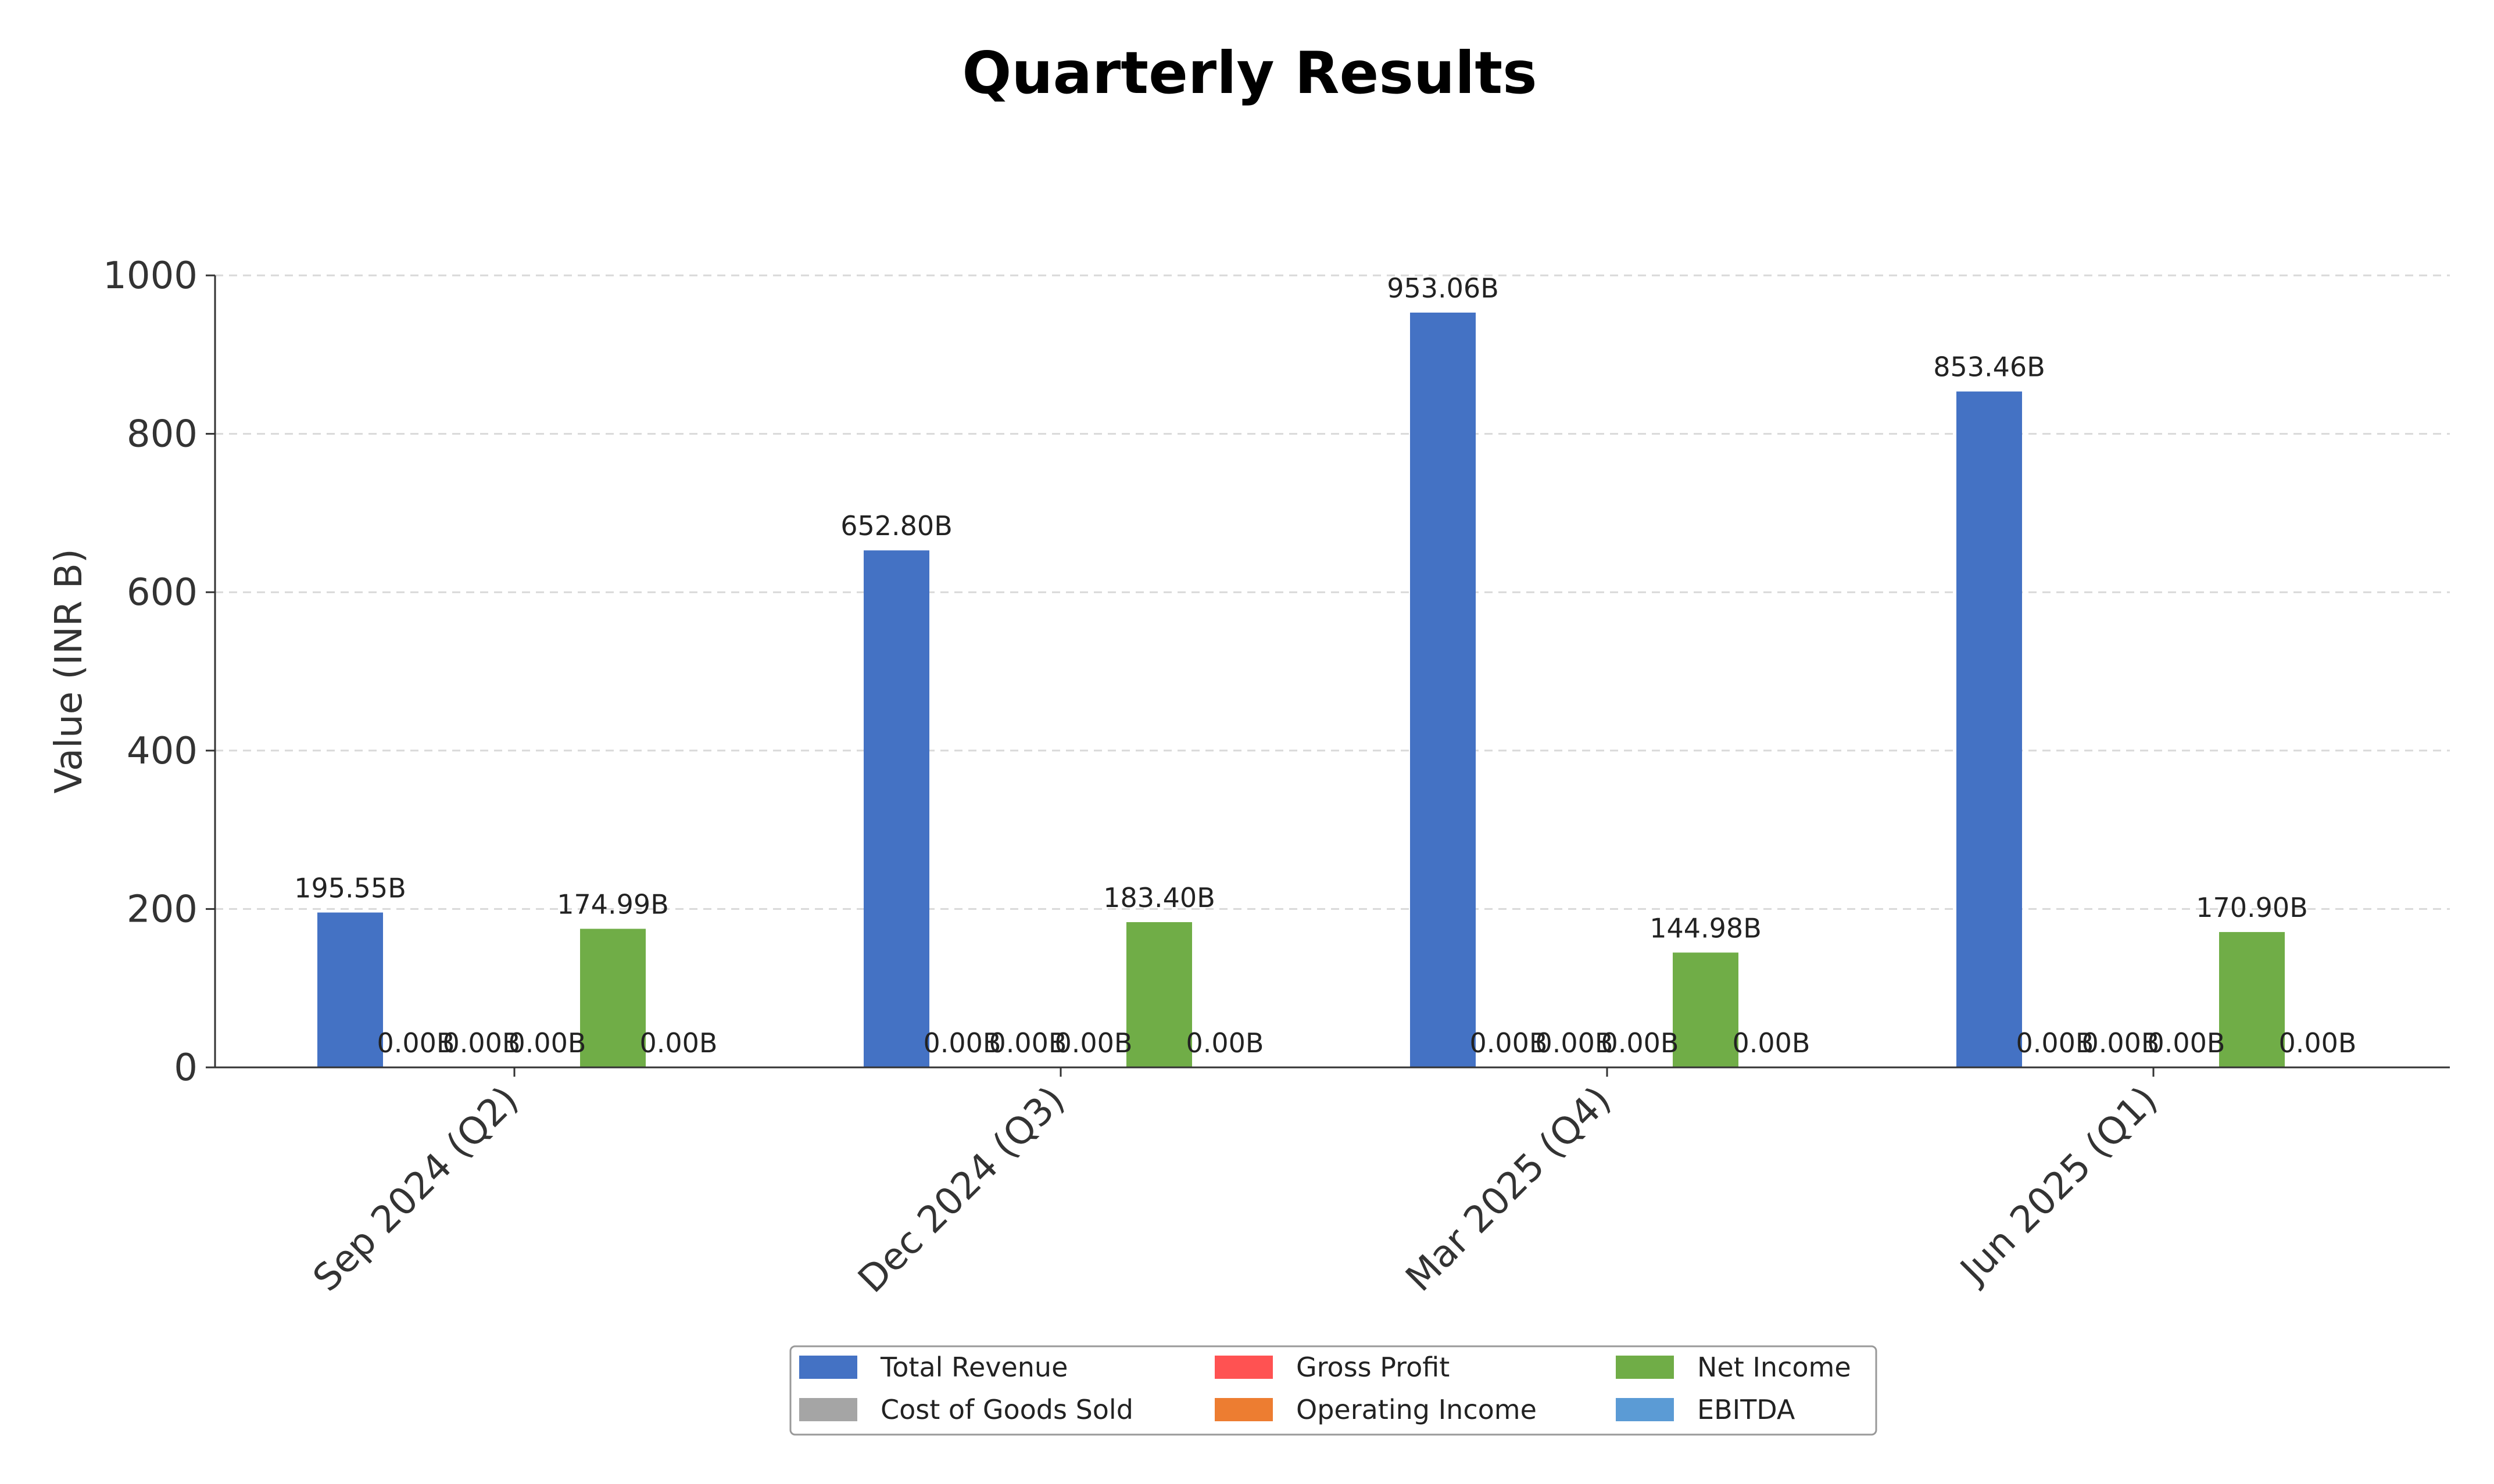  I want to click on x-tick-label: Dec 2024 (Q3), so click(962, 1190).